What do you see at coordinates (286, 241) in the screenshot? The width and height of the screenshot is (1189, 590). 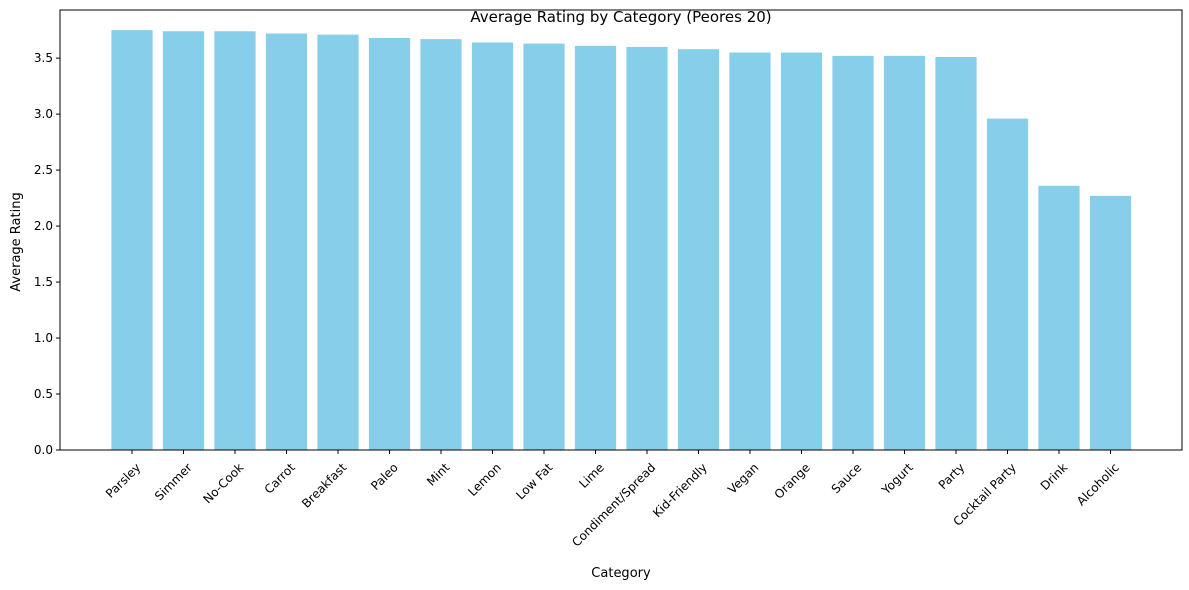 I see `bar-carrot` at bounding box center [286, 241].